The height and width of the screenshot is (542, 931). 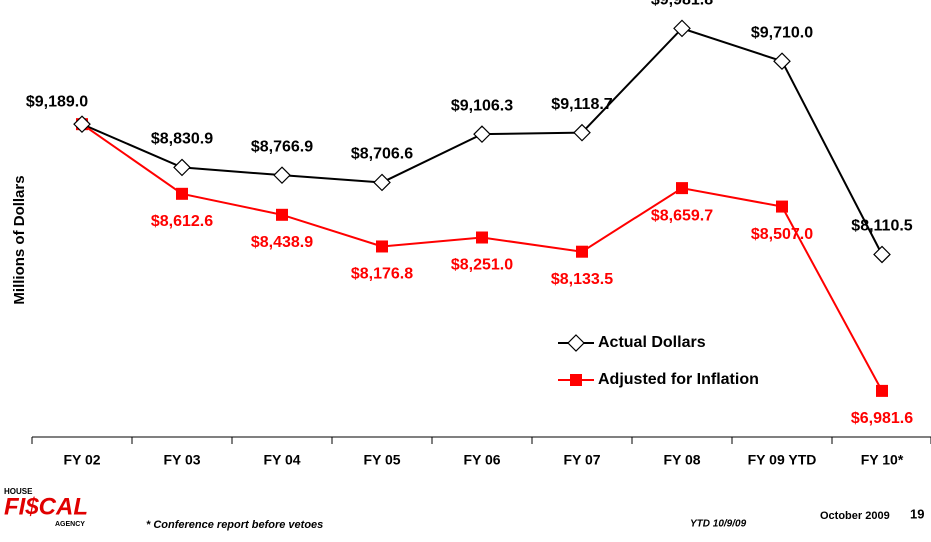 I want to click on data-label: $8,251.0, so click(x=482, y=265).